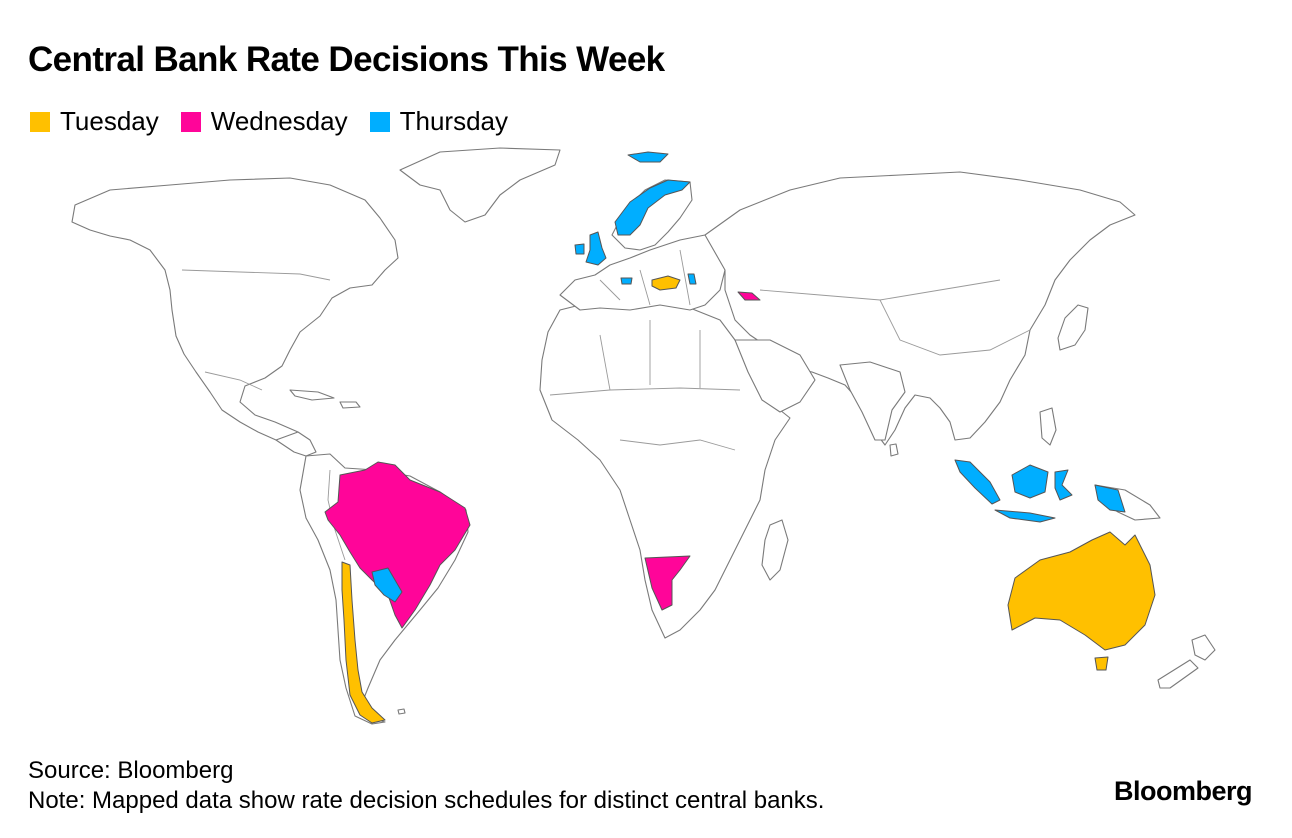 This screenshot has width=1292, height=838. What do you see at coordinates (131, 770) in the screenshot?
I see `source-text: Source: Bloomberg` at bounding box center [131, 770].